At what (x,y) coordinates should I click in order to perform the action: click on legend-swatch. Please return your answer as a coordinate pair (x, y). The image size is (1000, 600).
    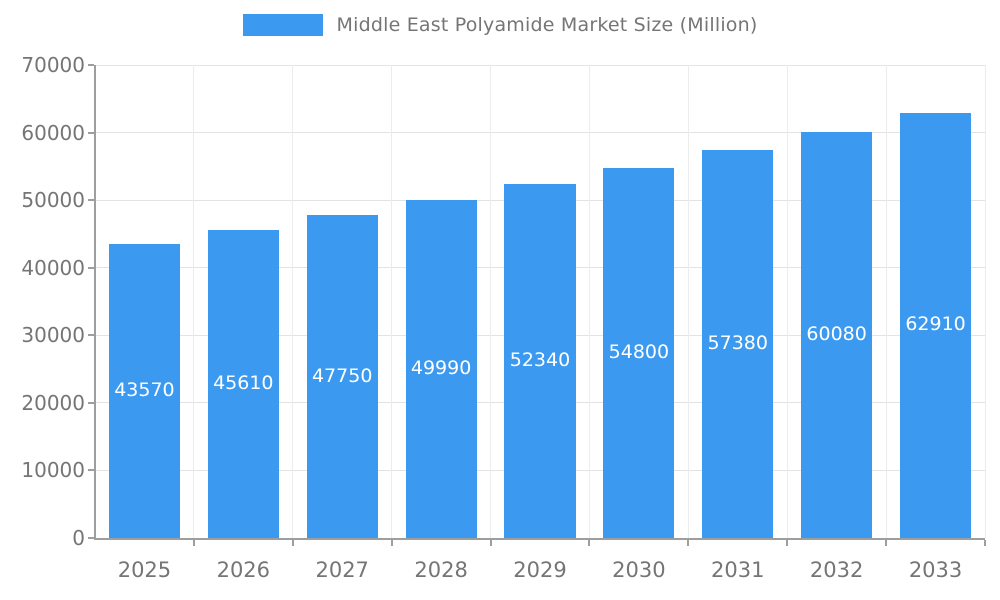
    Looking at the image, I should click on (282, 25).